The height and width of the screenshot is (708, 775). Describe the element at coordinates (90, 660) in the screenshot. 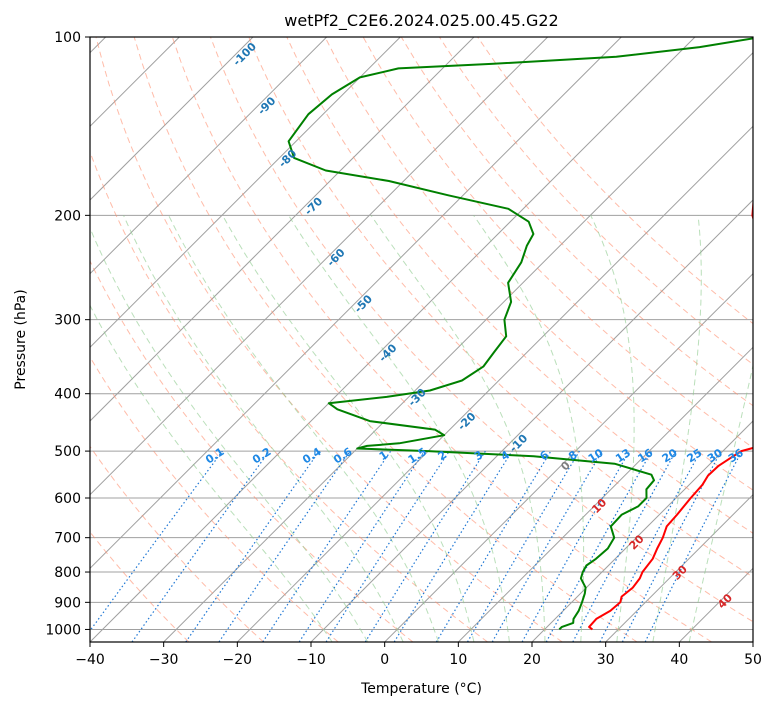

I see `x-tick-label: −40` at that location.